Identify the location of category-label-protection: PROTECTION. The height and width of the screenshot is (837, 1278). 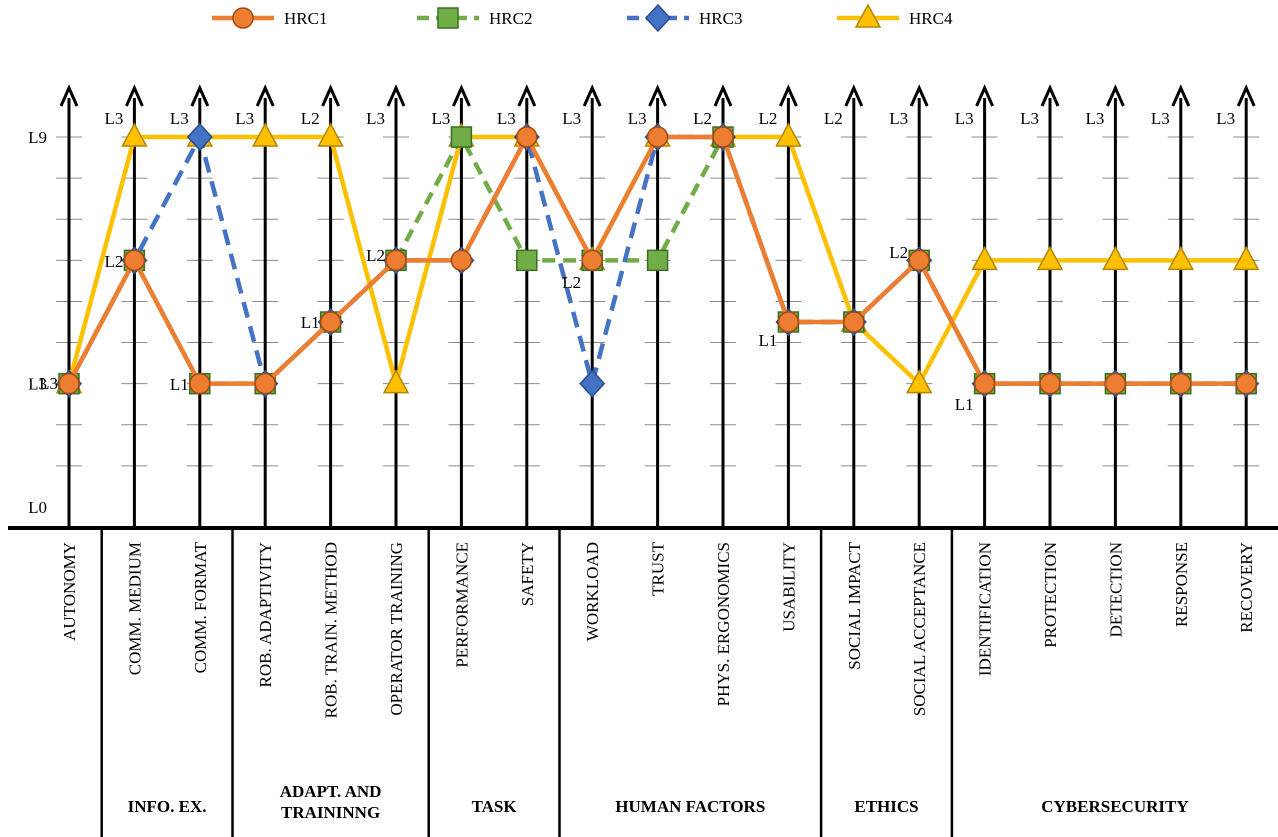
(1050, 595).